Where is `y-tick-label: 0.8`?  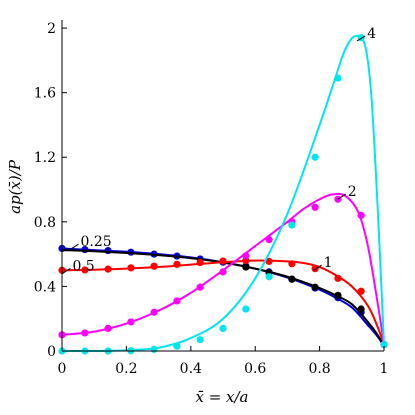
y-tick-label: 0.8 is located at coordinates (45, 223).